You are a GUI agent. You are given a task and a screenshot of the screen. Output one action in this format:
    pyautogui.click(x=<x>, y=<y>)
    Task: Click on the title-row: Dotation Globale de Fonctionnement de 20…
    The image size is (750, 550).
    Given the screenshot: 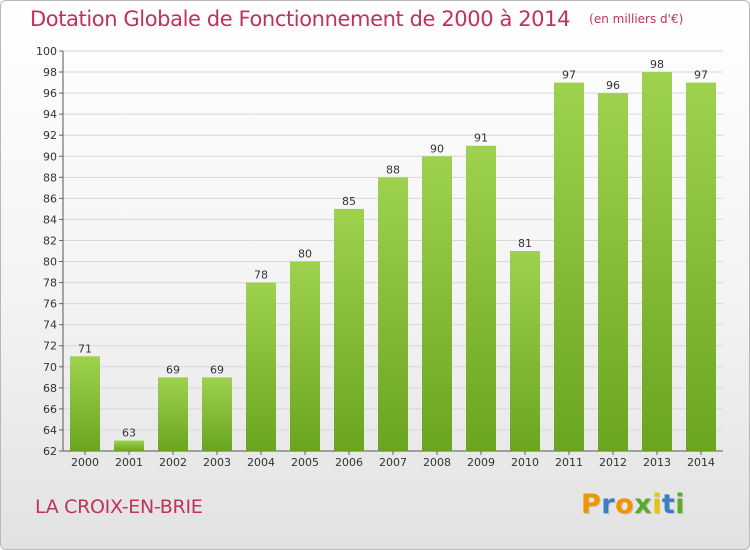 What is the action you would take?
    pyautogui.click(x=356, y=19)
    